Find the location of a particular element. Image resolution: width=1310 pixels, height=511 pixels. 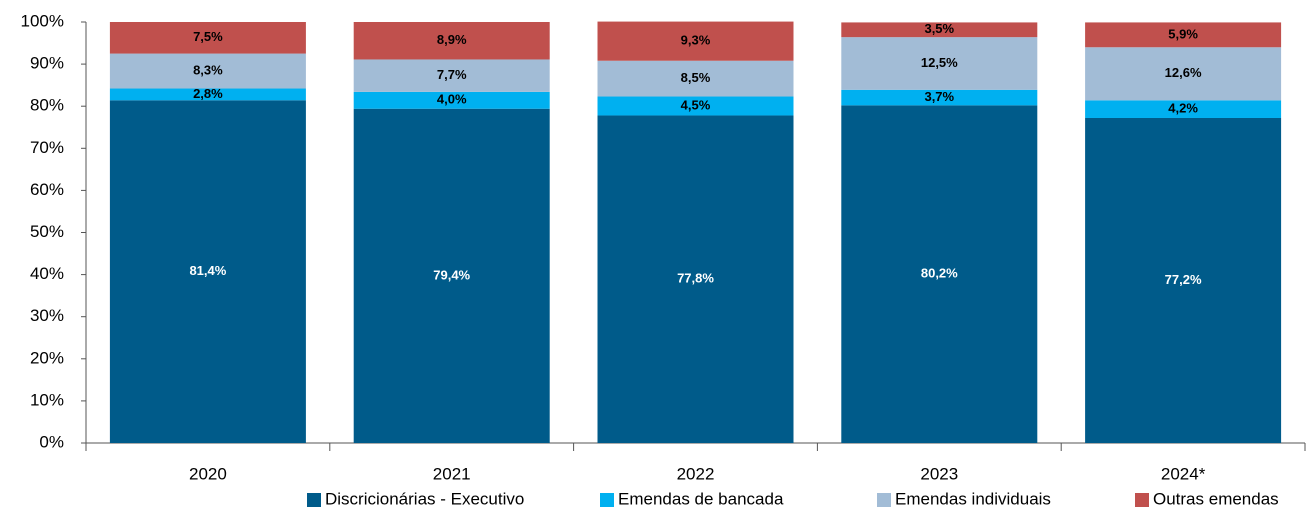

data-label: 8,5% is located at coordinates (696, 77).